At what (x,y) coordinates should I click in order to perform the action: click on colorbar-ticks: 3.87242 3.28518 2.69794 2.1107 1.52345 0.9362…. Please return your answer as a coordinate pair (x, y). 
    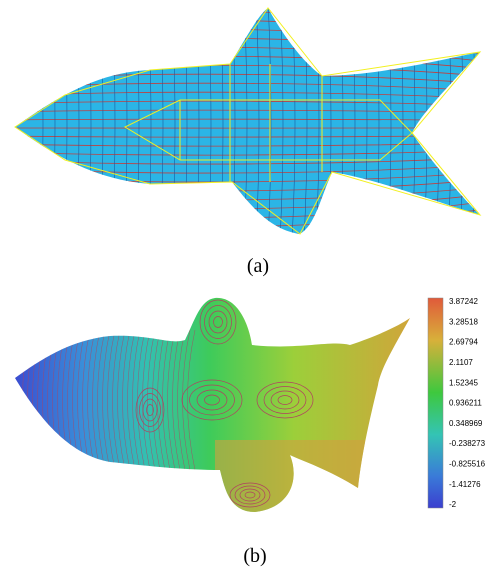
    Looking at the image, I should click on (467, 403).